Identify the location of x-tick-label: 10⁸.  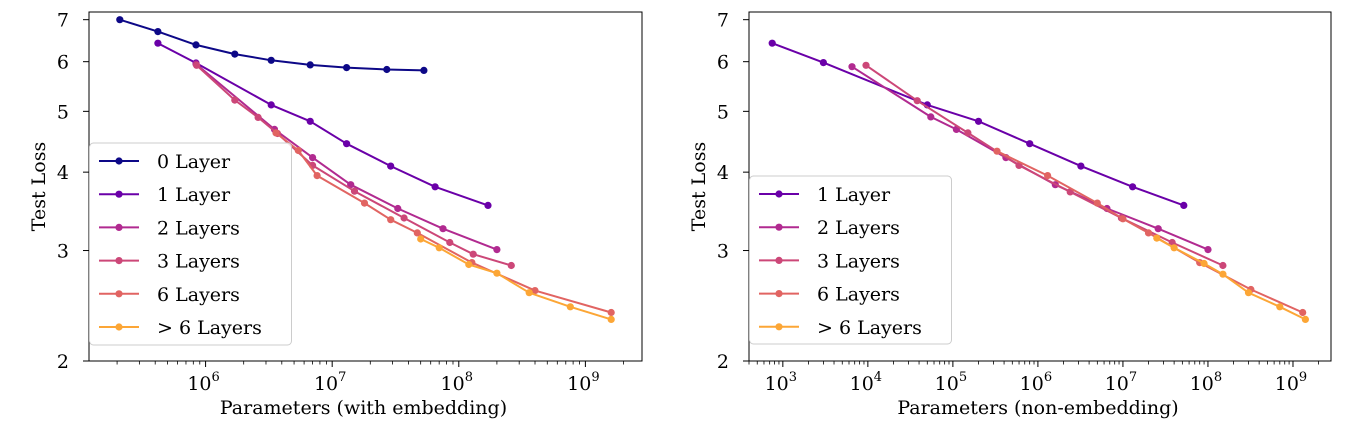
(1206, 382).